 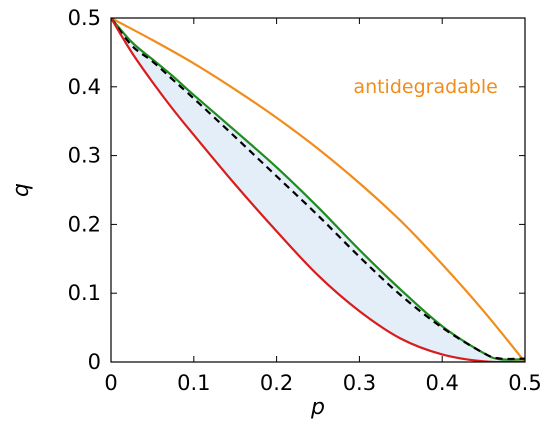 What do you see at coordinates (359, 383) in the screenshot?
I see `x-tick-label: 0.3` at bounding box center [359, 383].